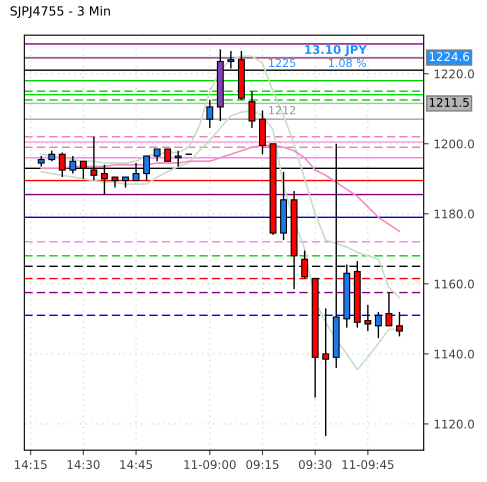 Image resolution: width=487 pixels, height=482 pixels. What do you see at coordinates (454, 214) in the screenshot?
I see `y-tick-label: 1180.0` at bounding box center [454, 214].